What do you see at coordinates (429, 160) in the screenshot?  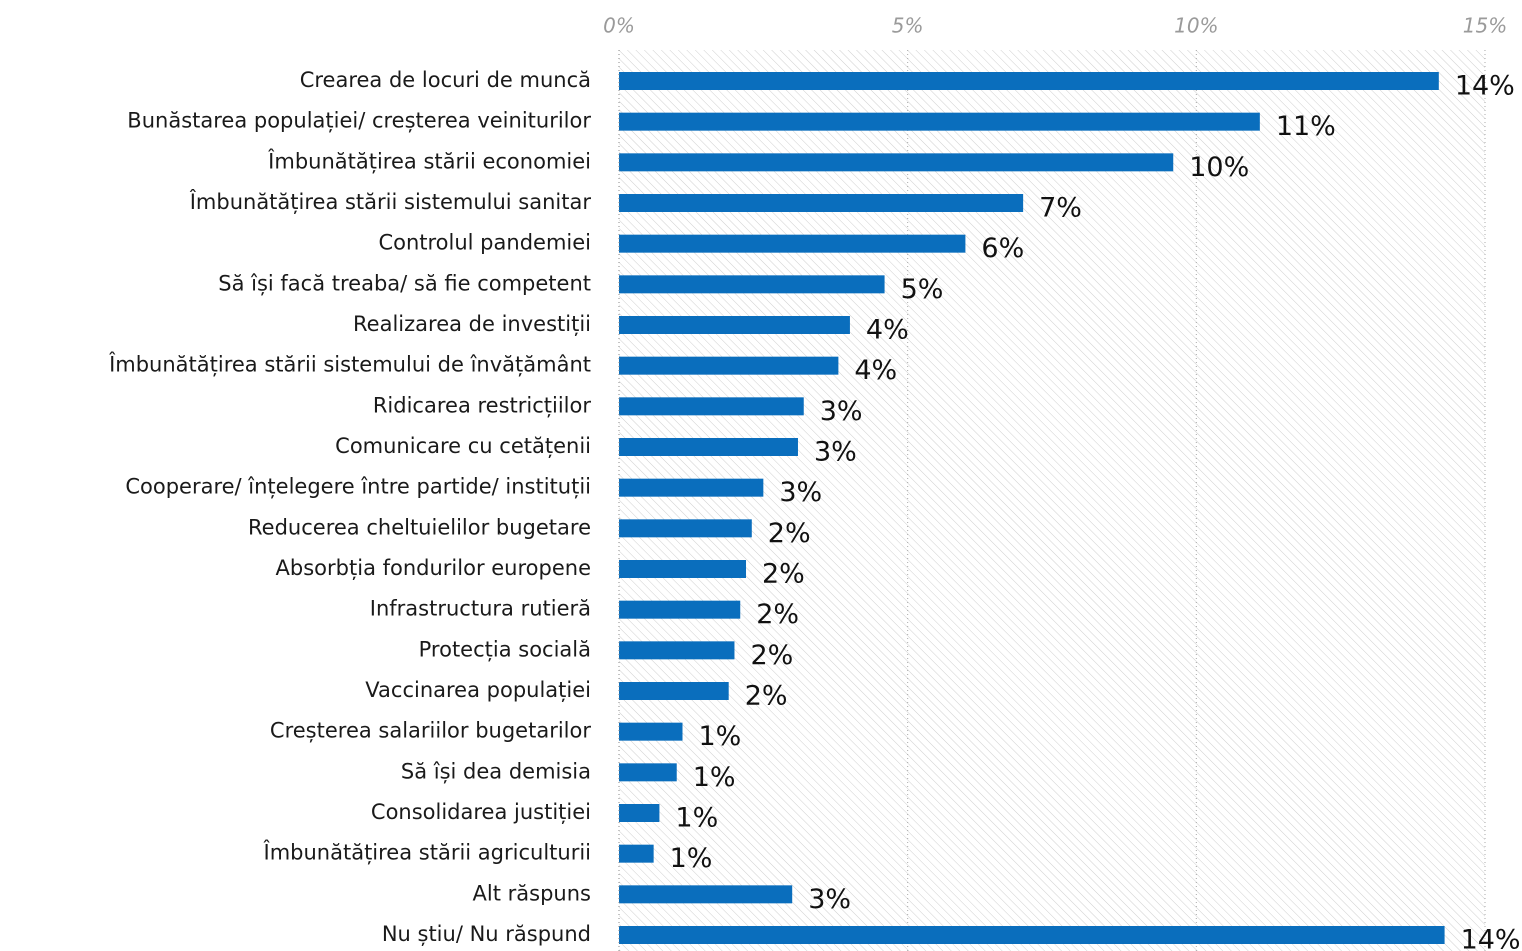 I see `category-label: Îmbunătățirea stării economiei` at bounding box center [429, 160].